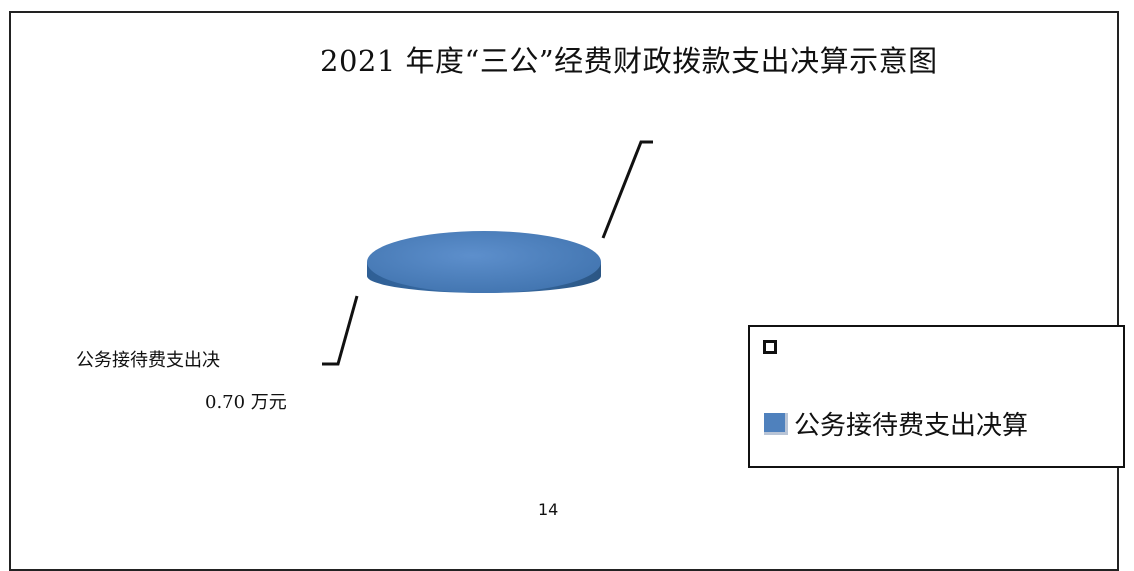  What do you see at coordinates (629, 61) in the screenshot?
I see `chart-title: 2021 年度“三公”经费财政拨款支出决算示意图` at bounding box center [629, 61].